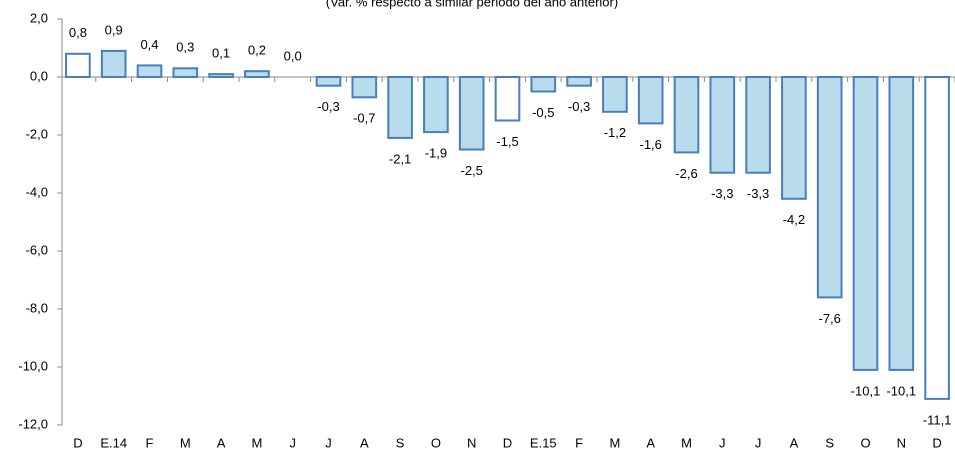  What do you see at coordinates (794, 219) in the screenshot?
I see `value-label: -4,2` at bounding box center [794, 219].